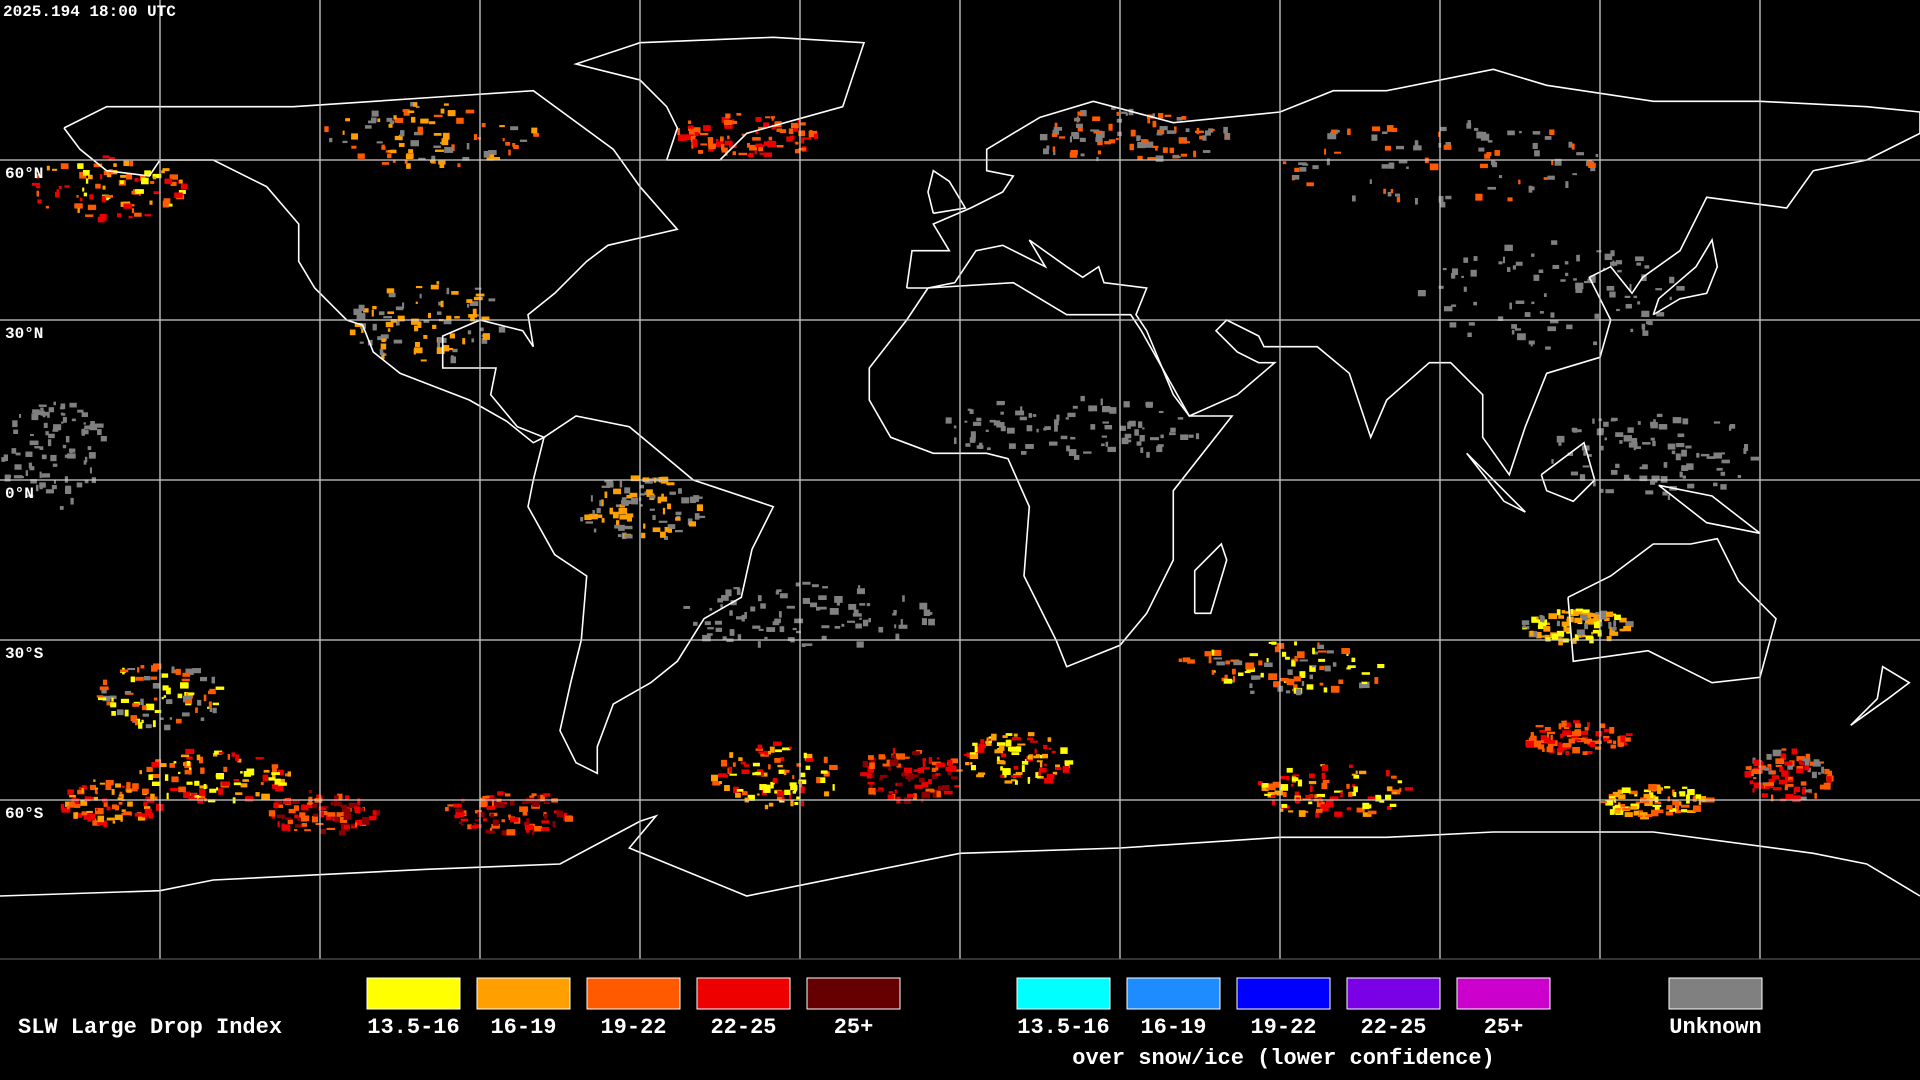 The width and height of the screenshot is (1920, 1080). What do you see at coordinates (523, 993) in the screenshot?
I see `legend-swatch` at bounding box center [523, 993].